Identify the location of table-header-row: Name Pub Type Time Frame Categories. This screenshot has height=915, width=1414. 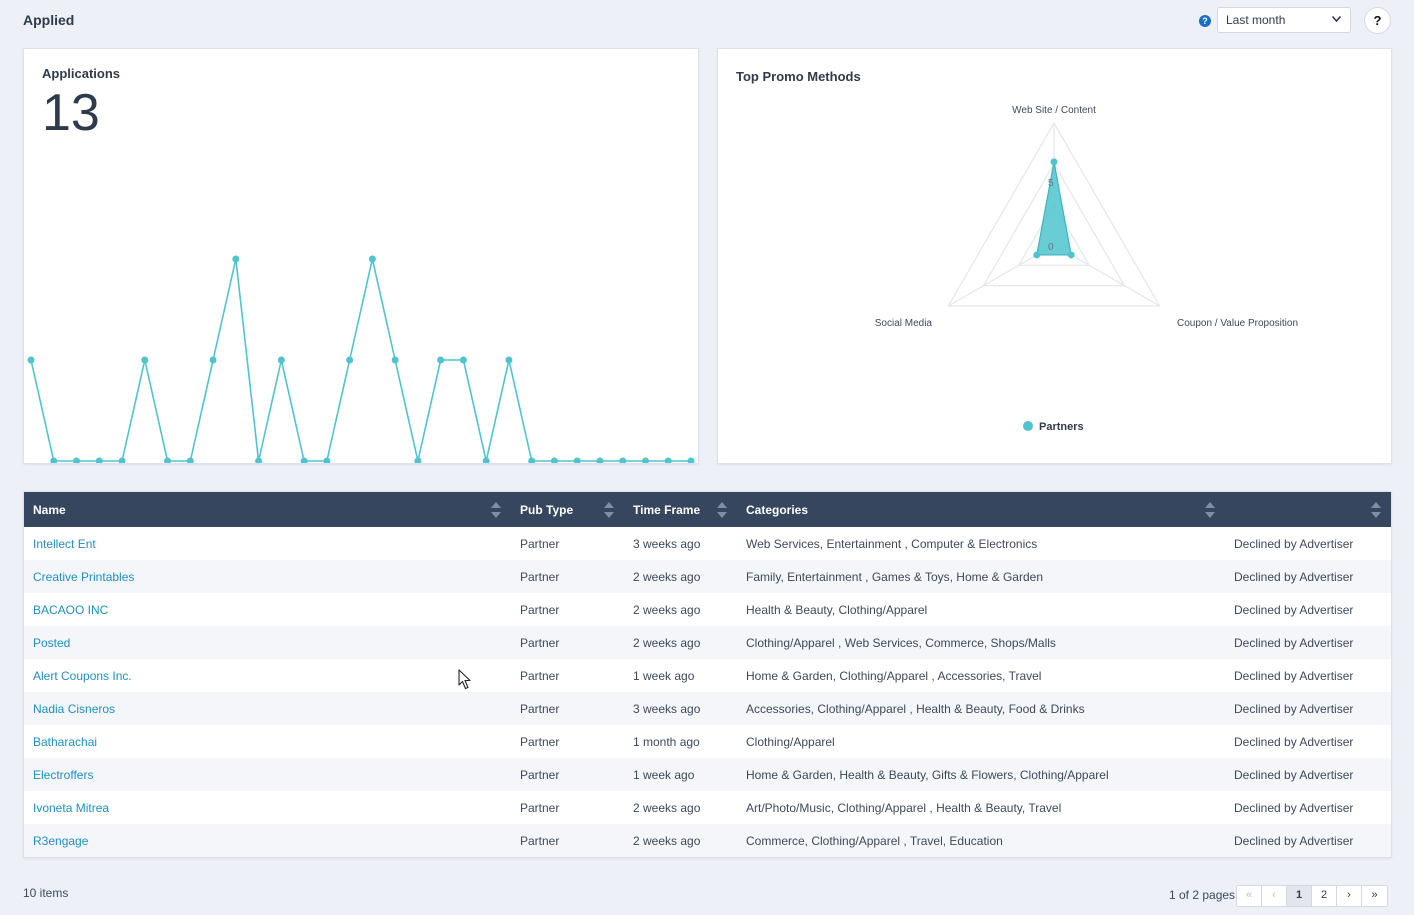
(707, 509).